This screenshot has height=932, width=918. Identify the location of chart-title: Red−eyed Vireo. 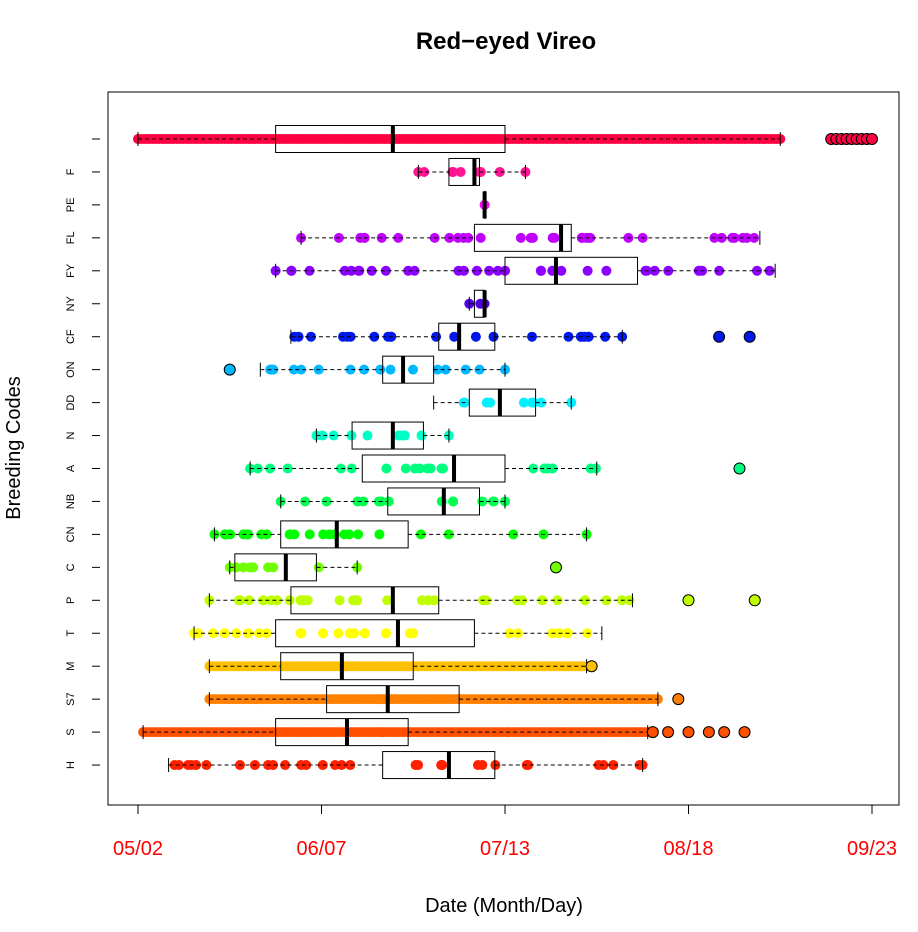
(506, 41).